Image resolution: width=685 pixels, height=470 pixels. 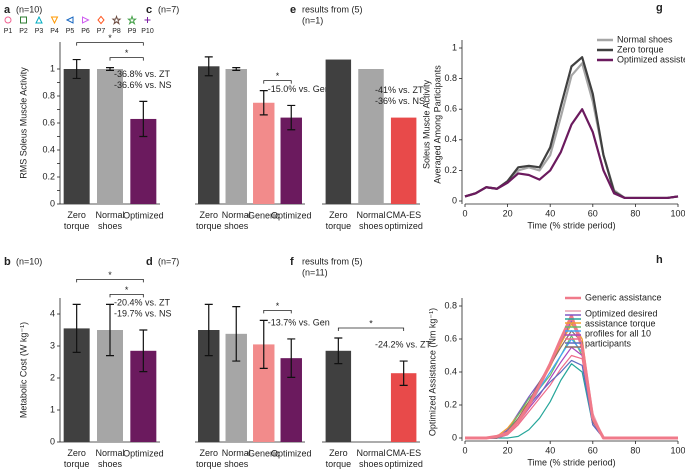 What do you see at coordinates (312, 20) in the screenshot?
I see `panel-n: (n=1)` at bounding box center [312, 20].